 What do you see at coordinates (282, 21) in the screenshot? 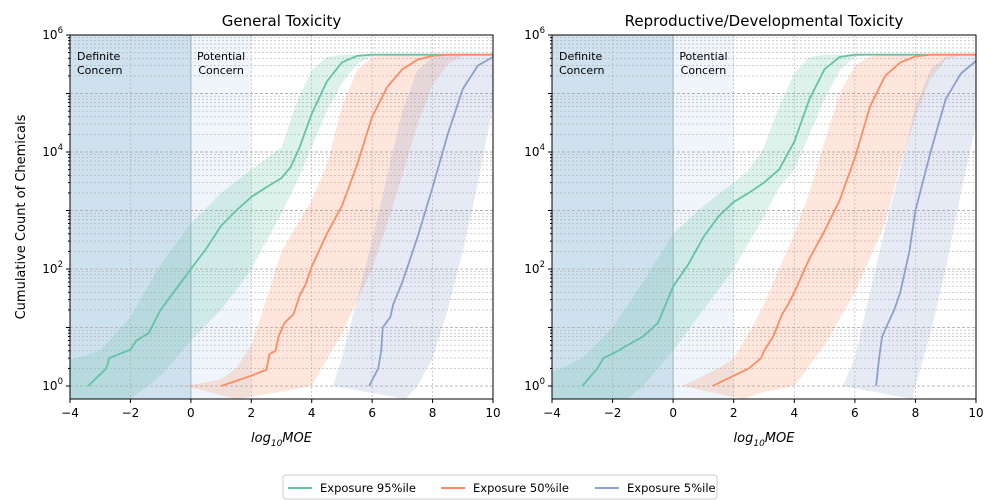
I see `chart-title: General Toxicity` at bounding box center [282, 21].